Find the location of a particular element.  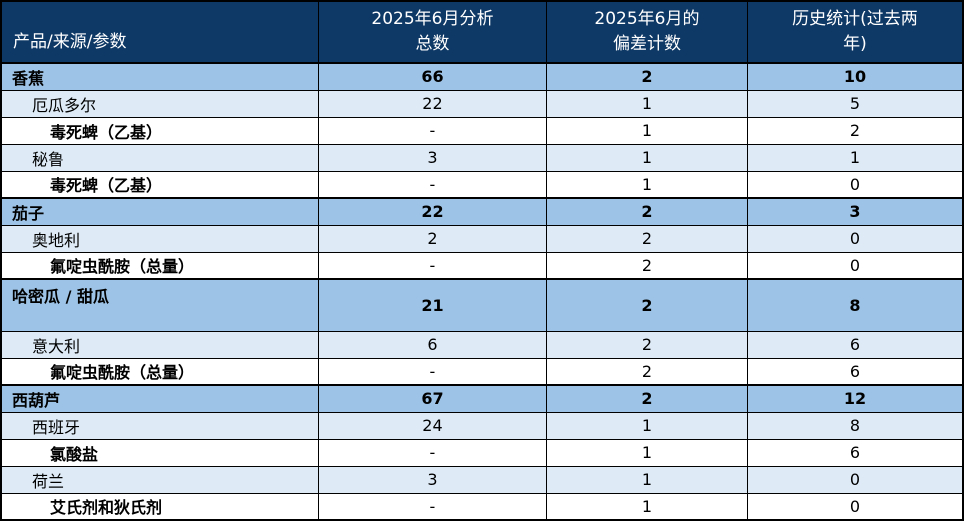

analyzed-cell: 66 is located at coordinates (432, 76).